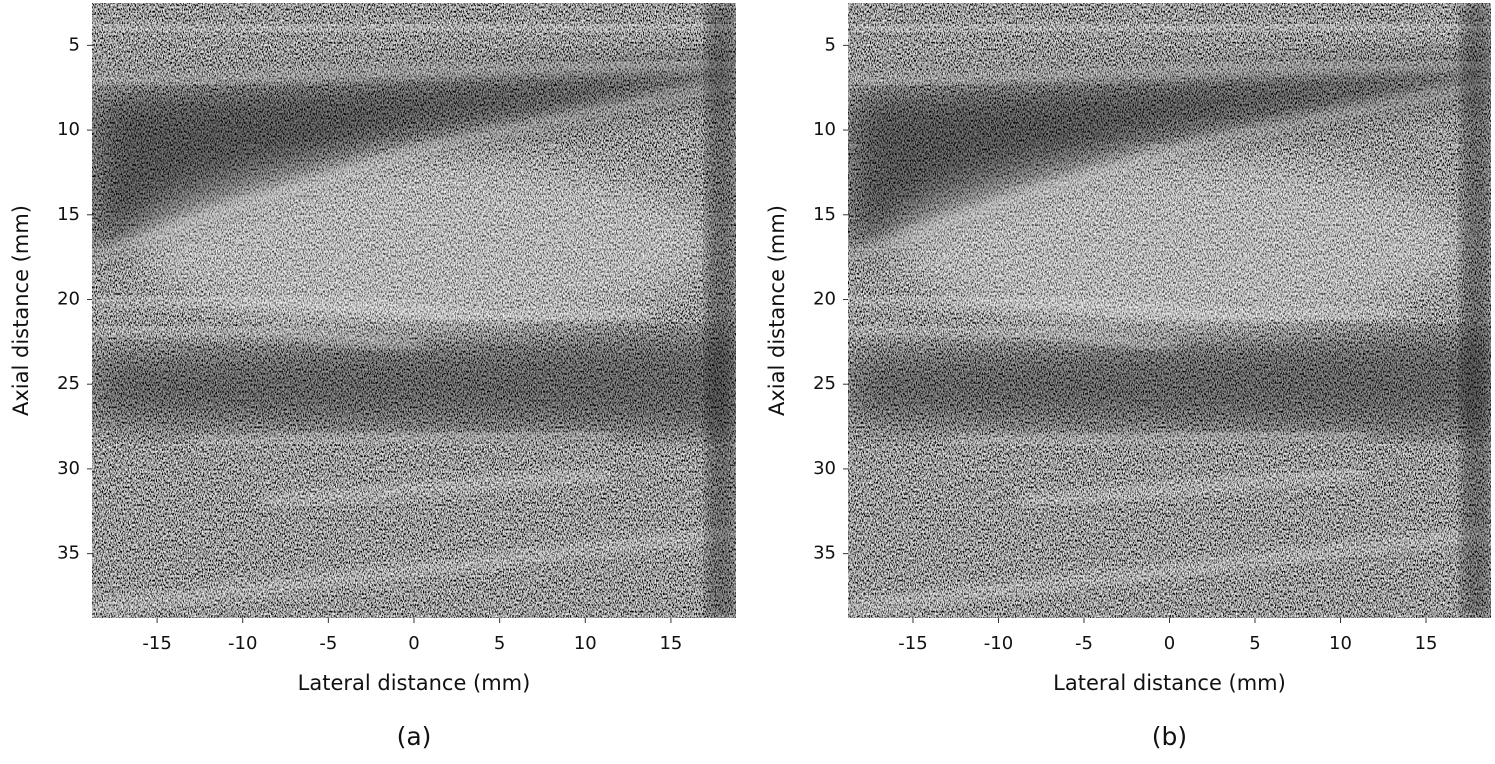 The height and width of the screenshot is (764, 1495). What do you see at coordinates (414, 736) in the screenshot?
I see `caption: (a)` at bounding box center [414, 736].